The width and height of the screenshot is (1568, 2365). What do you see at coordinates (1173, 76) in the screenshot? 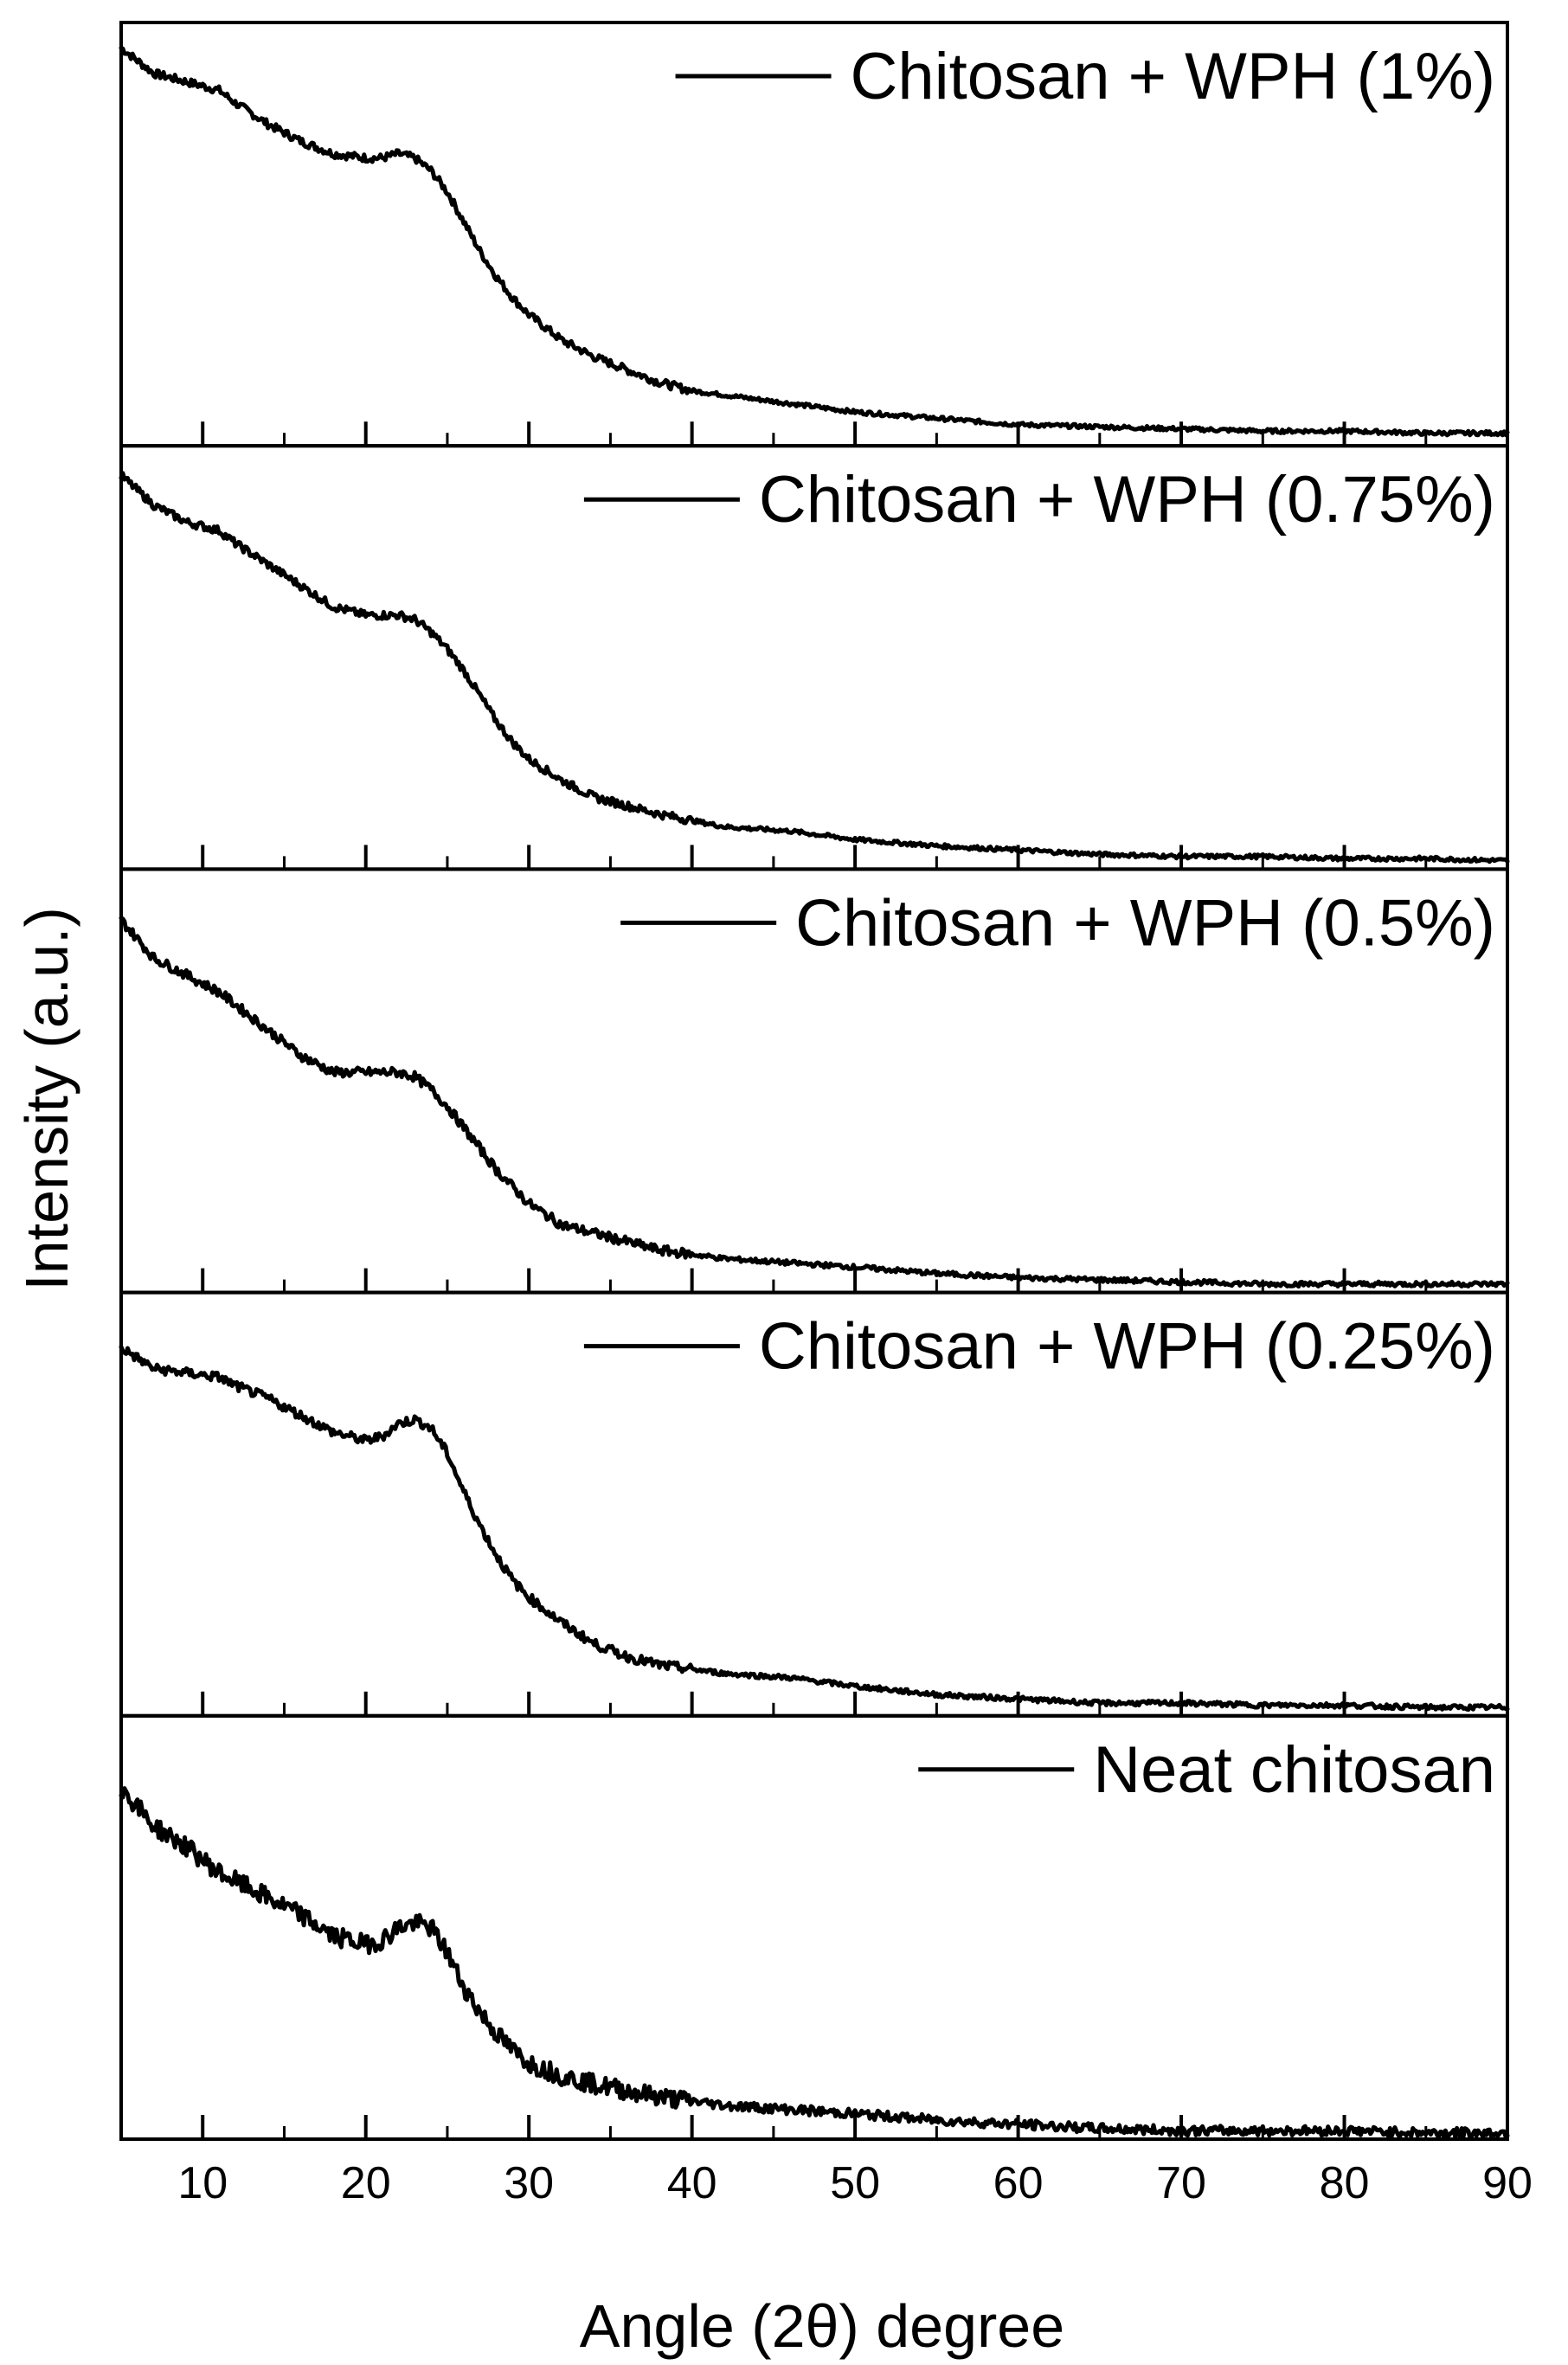
I see `legend-label: Chitosan + WPH (1%)` at bounding box center [1173, 76].